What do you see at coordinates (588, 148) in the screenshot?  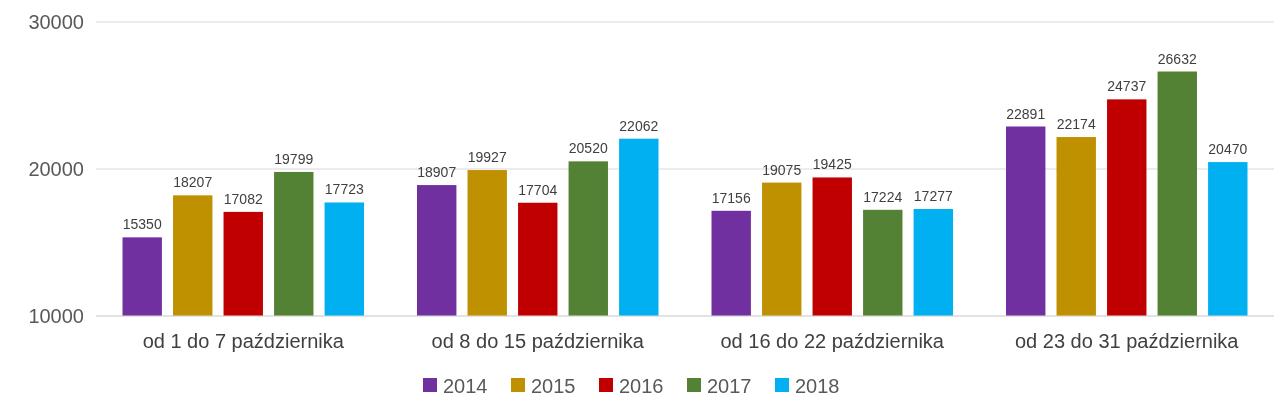 I see `data-label: 20520` at bounding box center [588, 148].